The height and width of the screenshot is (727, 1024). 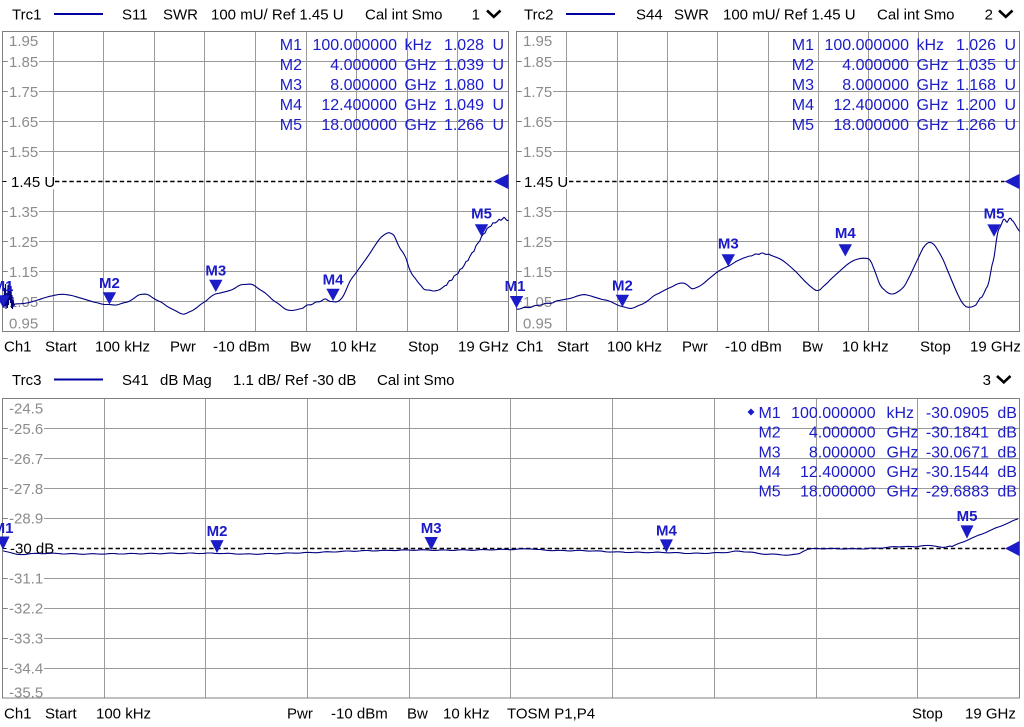 What do you see at coordinates (957, 452) in the screenshot?
I see `svg-text: -30.0671` at bounding box center [957, 452].